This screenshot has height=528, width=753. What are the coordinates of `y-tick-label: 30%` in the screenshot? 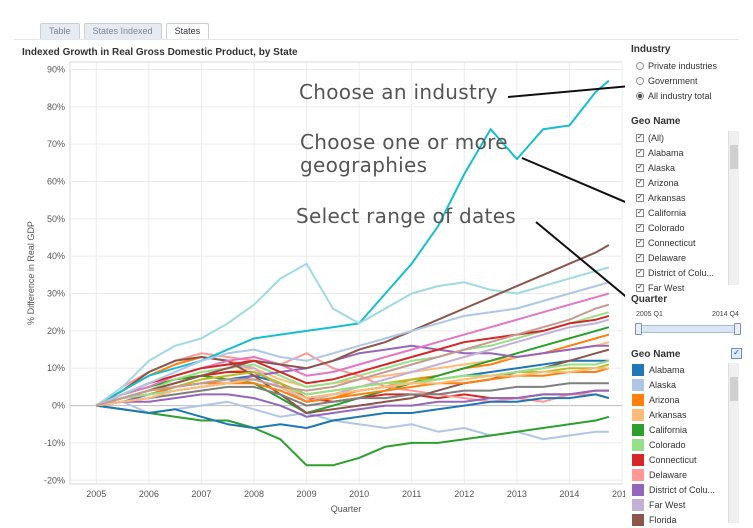 It's located at (56, 294).